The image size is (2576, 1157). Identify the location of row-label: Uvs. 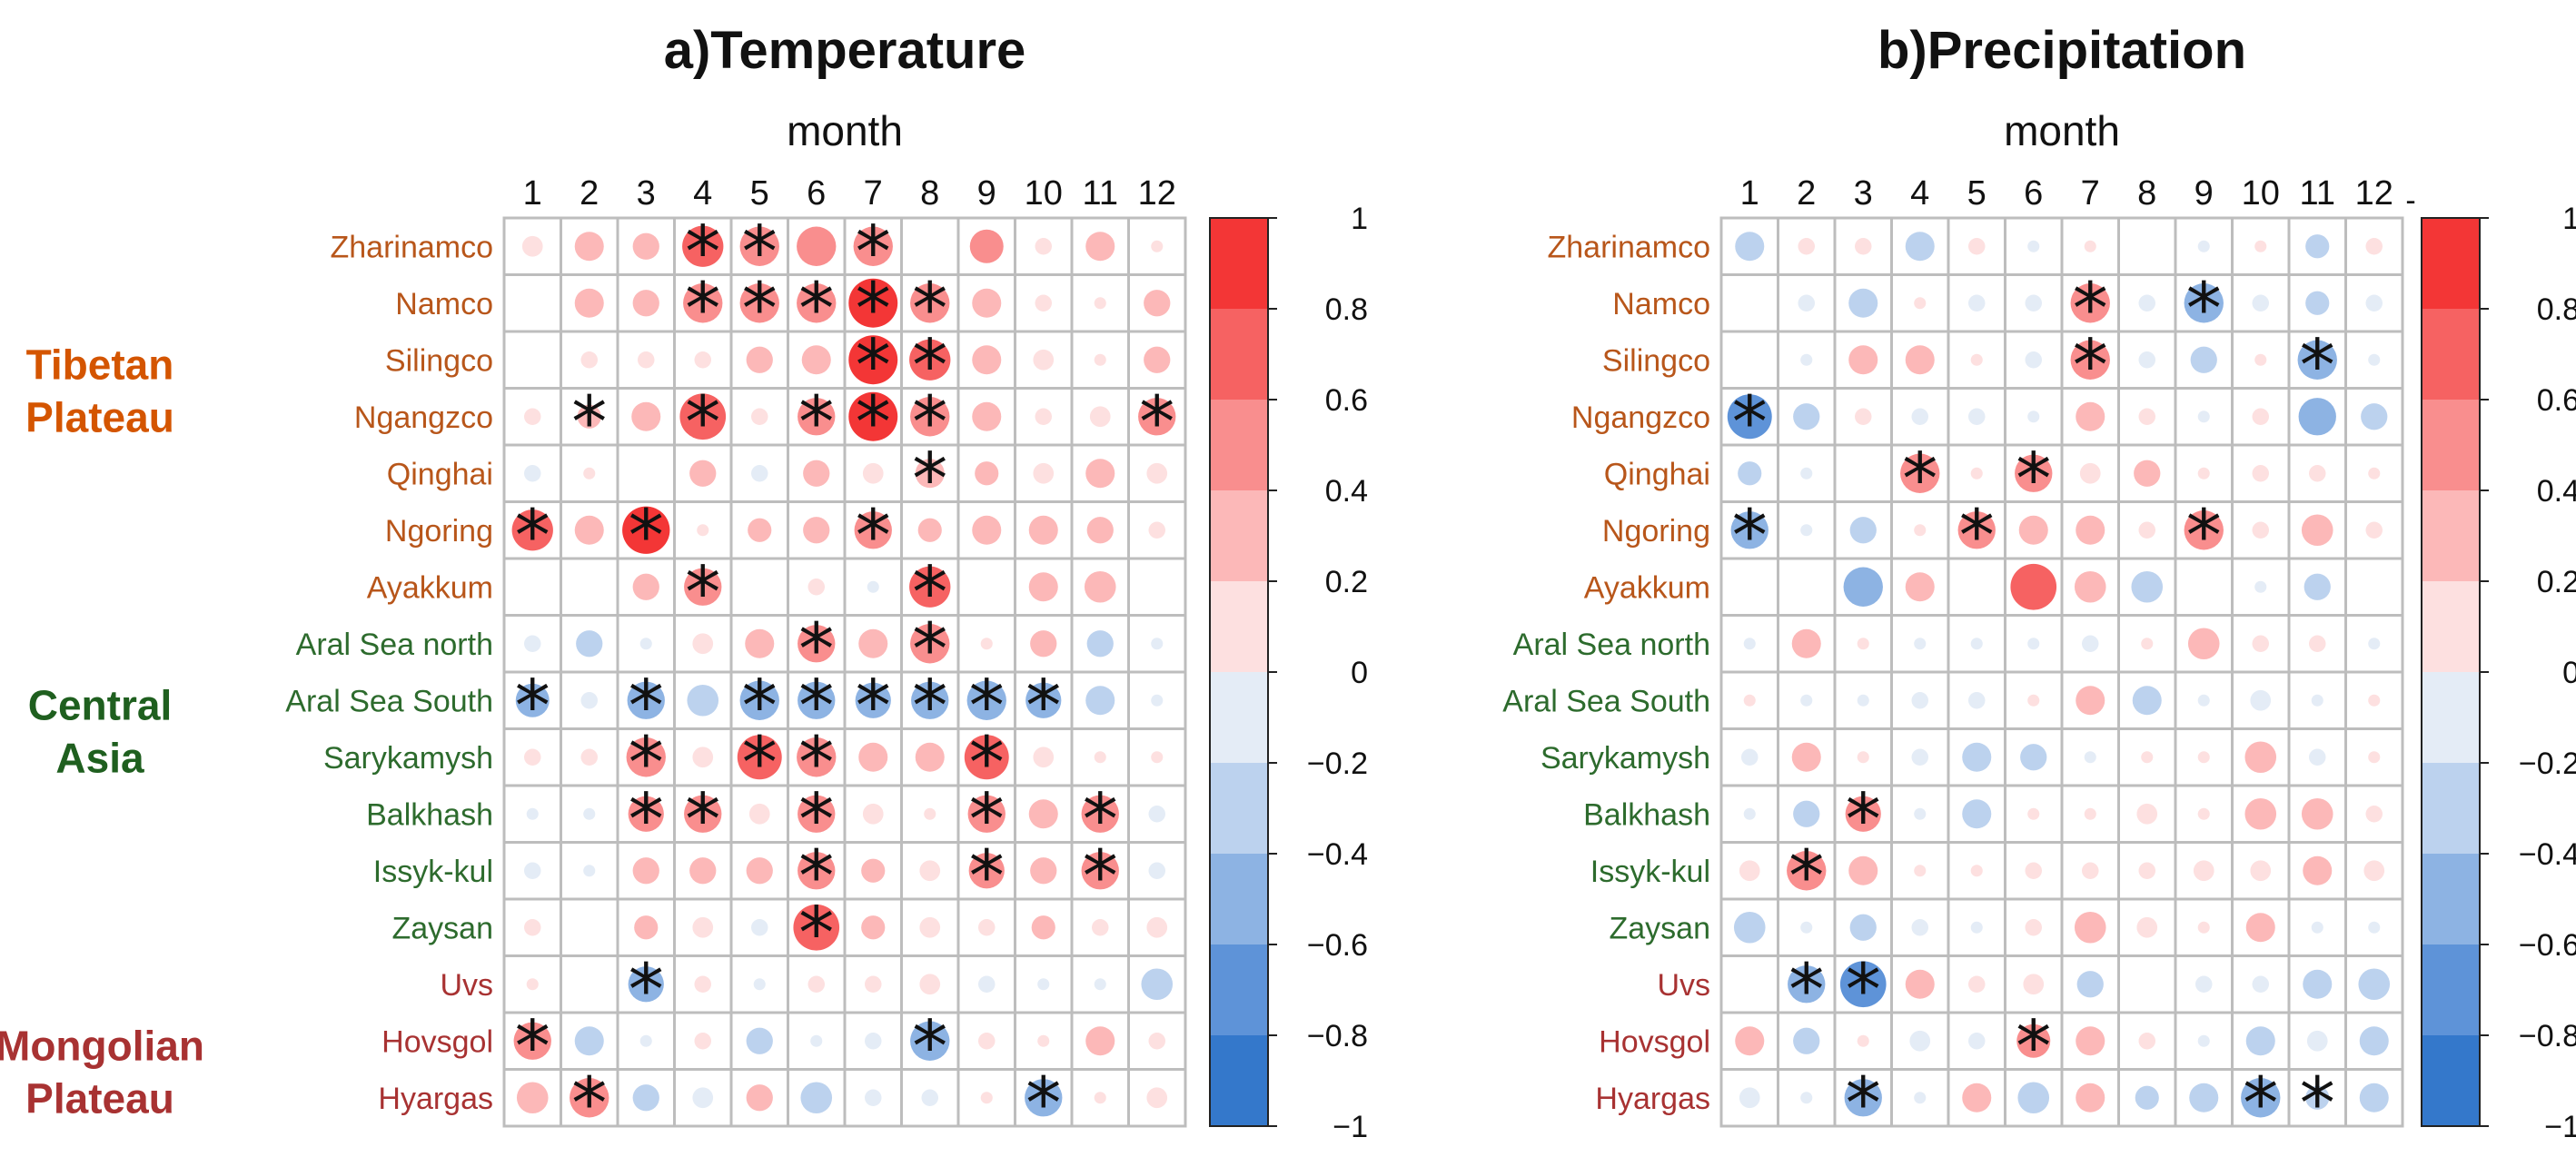
(466, 986).